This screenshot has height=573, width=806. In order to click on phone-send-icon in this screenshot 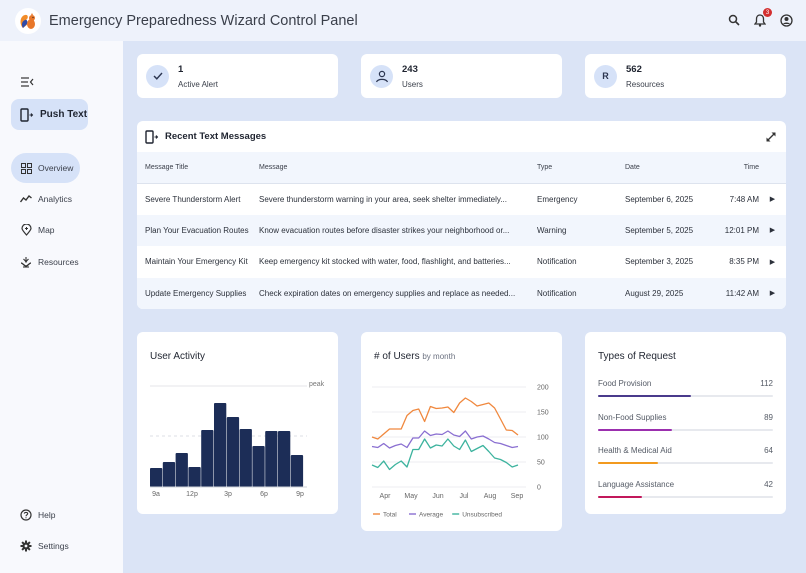, I will do `click(152, 136)`.